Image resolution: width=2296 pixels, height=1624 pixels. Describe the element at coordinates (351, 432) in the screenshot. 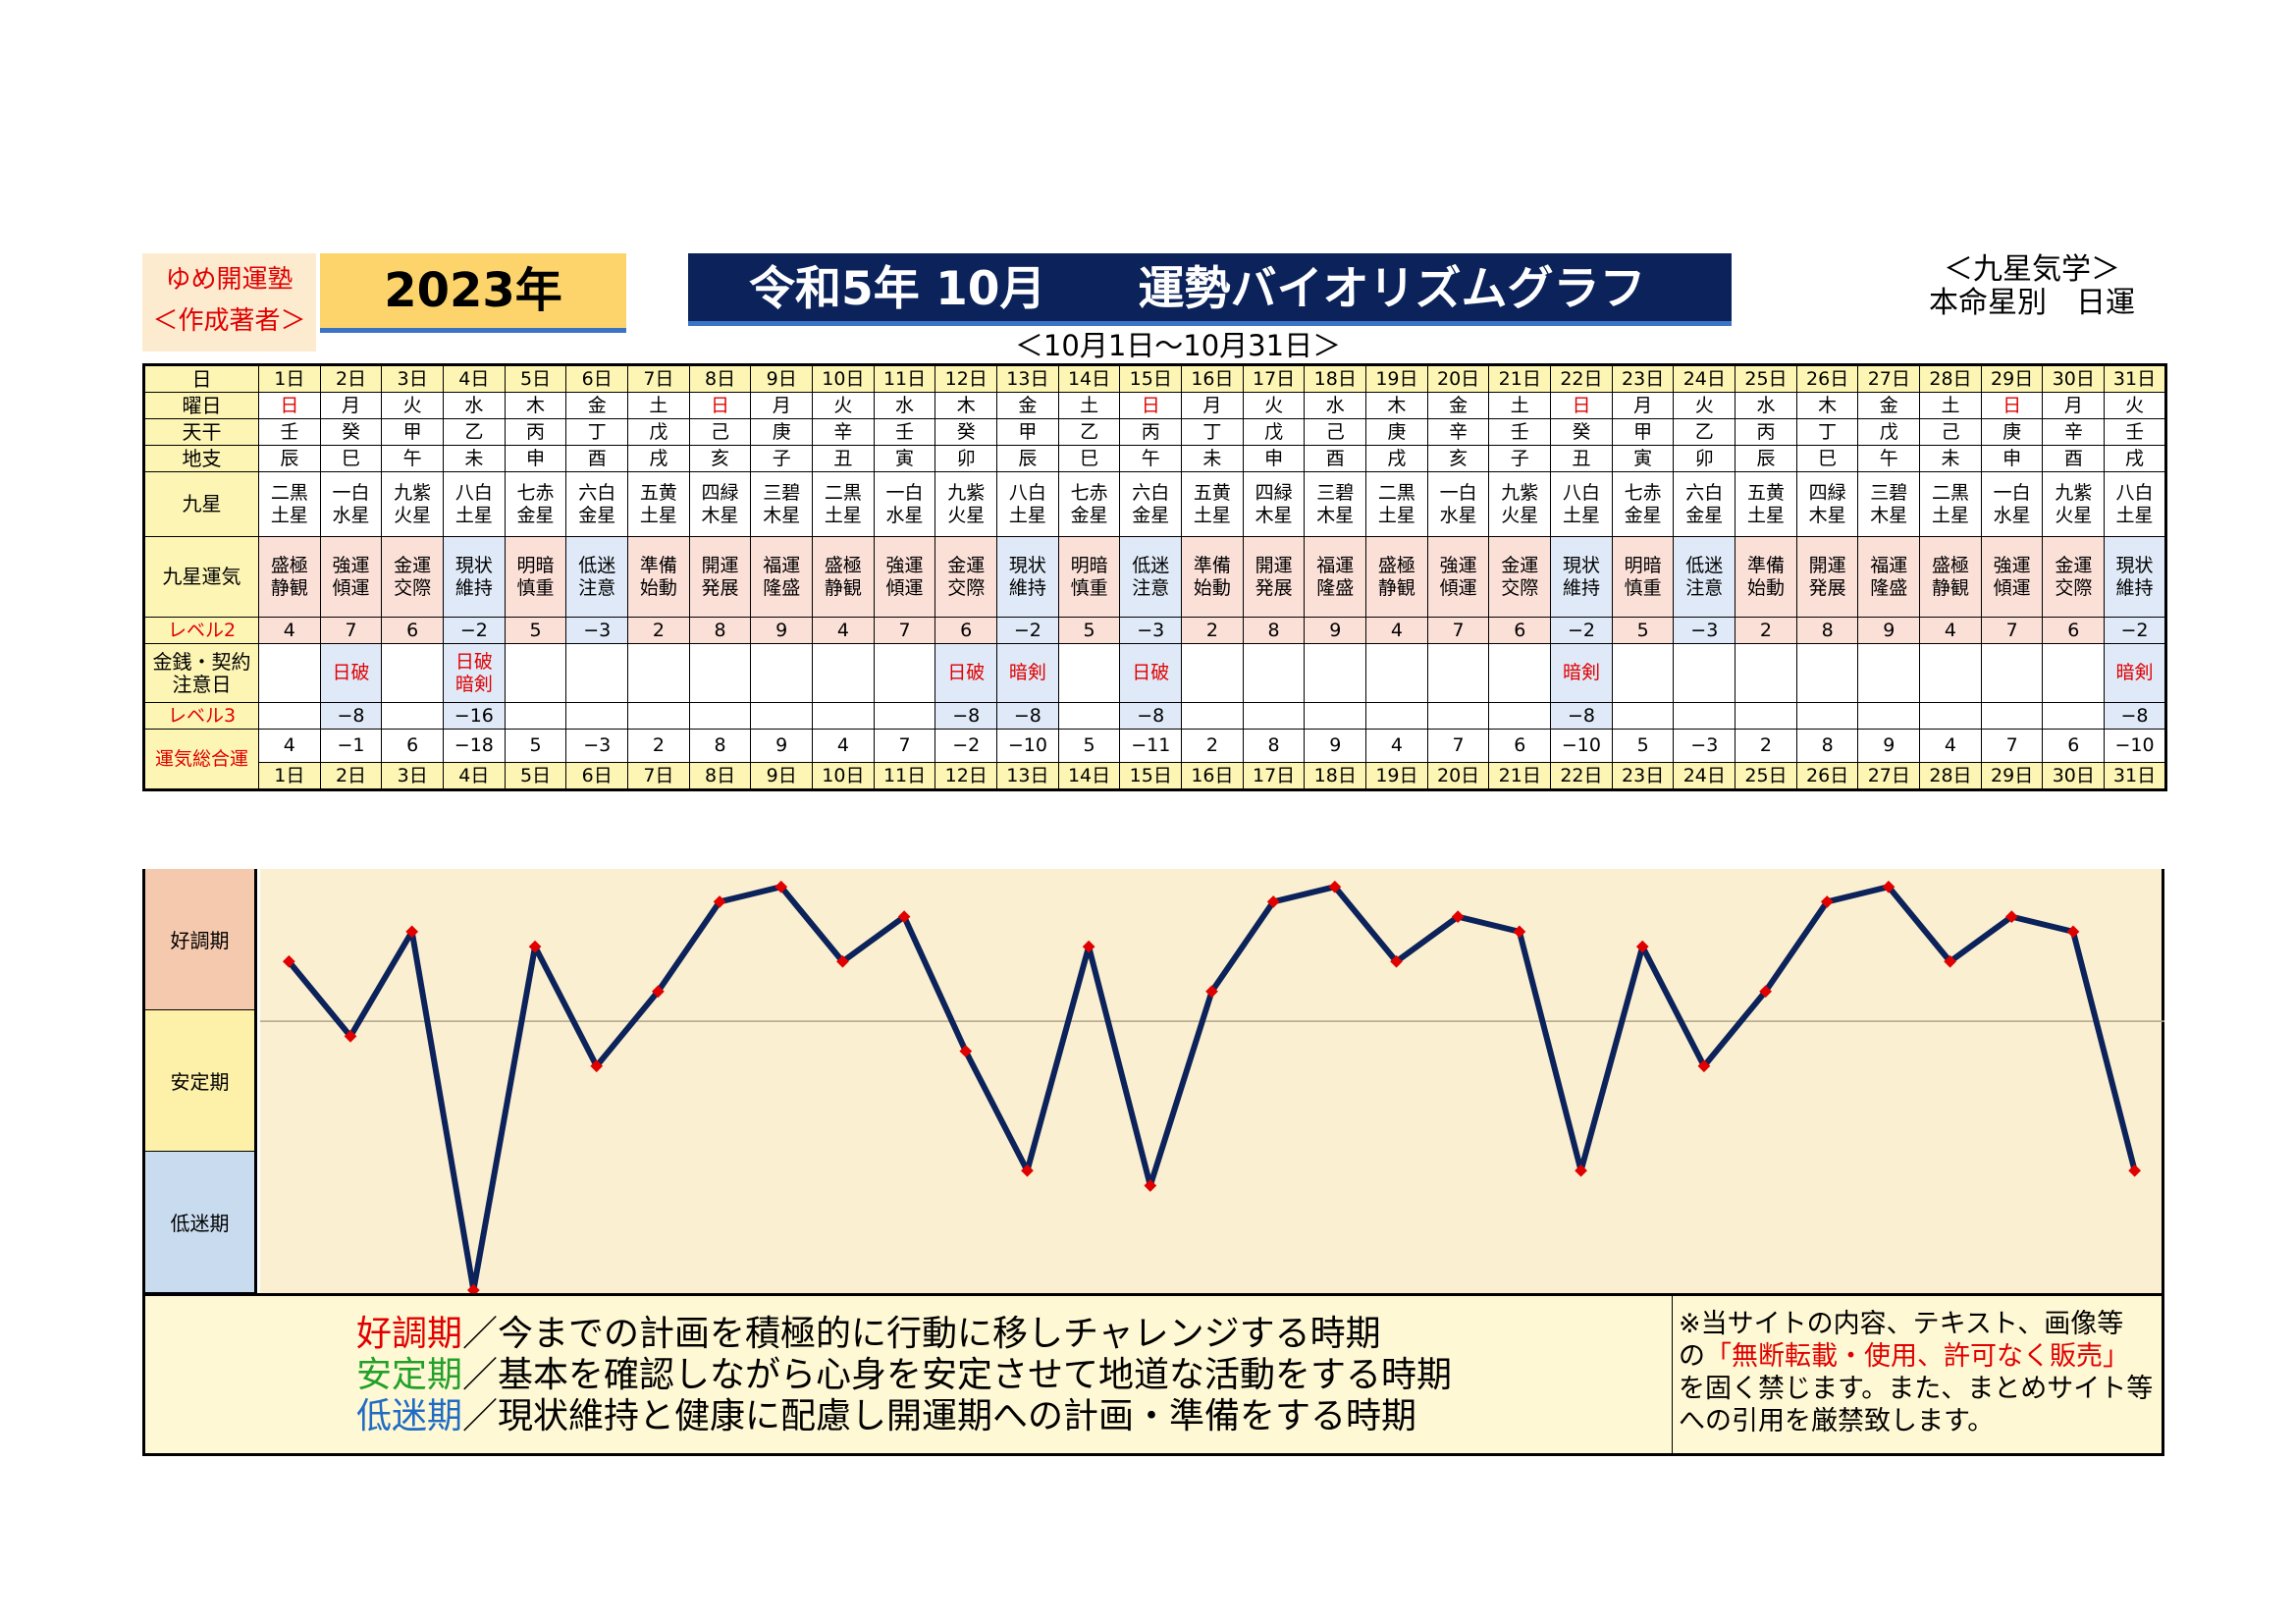

I see `stem-cell: 癸` at that location.